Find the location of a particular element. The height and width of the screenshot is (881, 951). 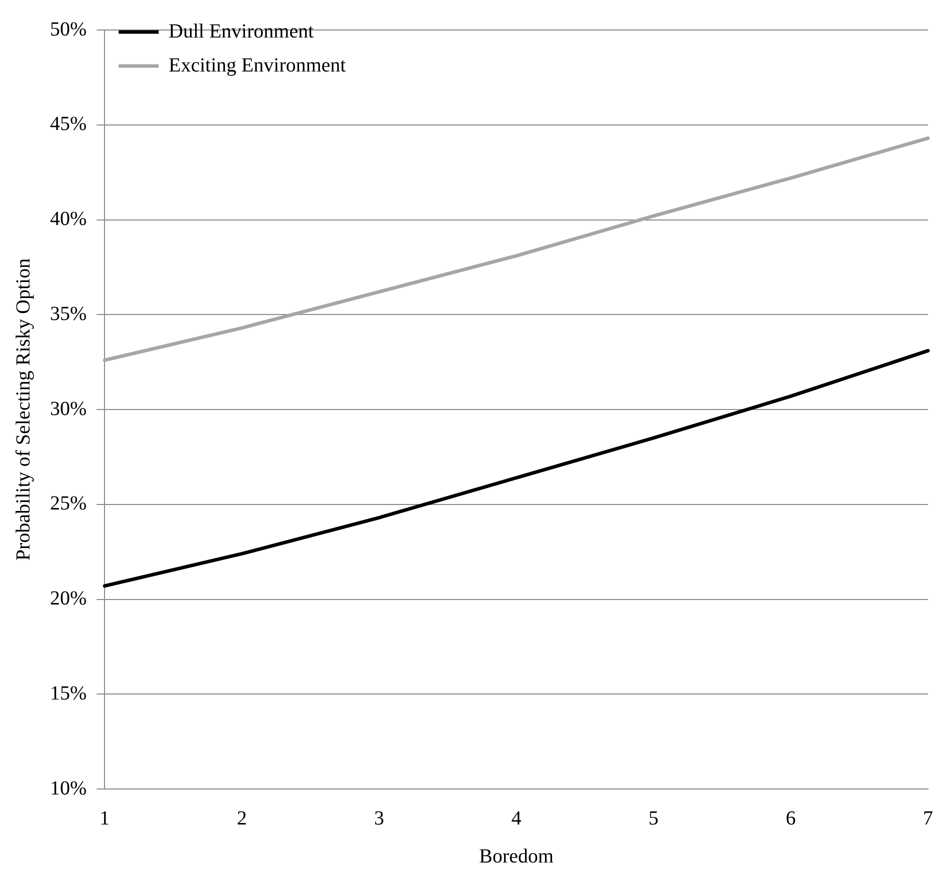

x-tick-label: 2 is located at coordinates (241, 818).